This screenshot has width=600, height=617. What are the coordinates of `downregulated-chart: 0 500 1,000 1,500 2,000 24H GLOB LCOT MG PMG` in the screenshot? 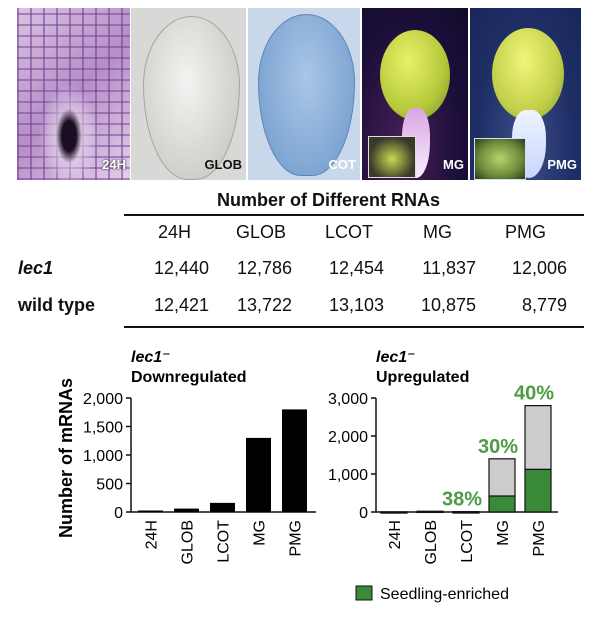 It's located at (199, 477).